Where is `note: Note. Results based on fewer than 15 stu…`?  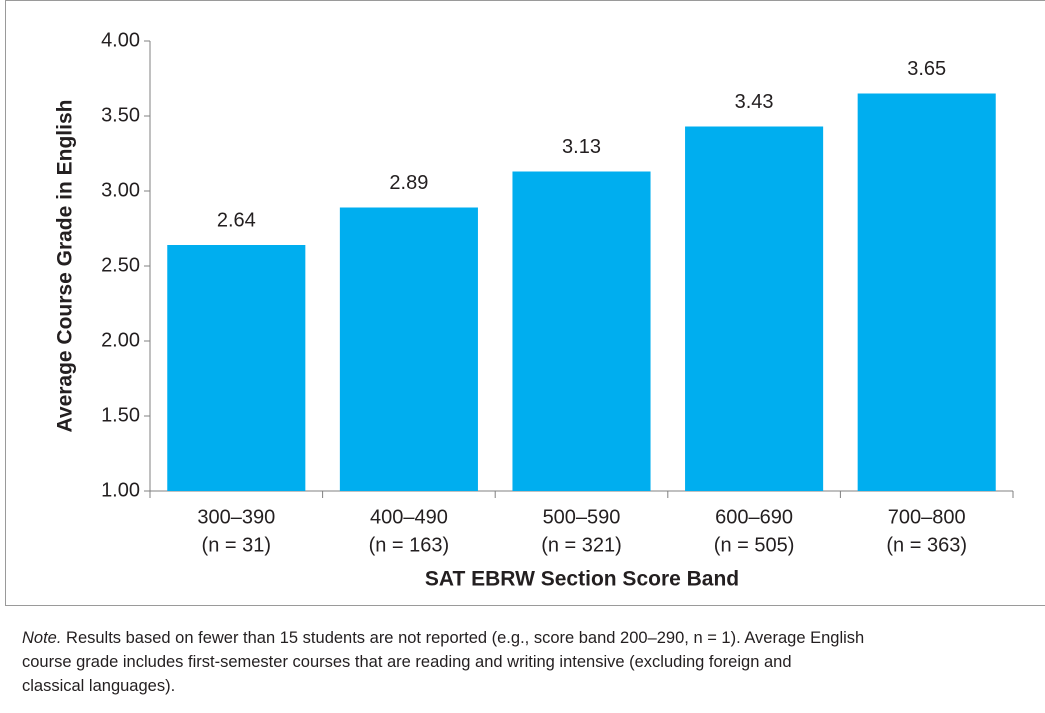
note: Note. Results based on fewer than 15 stu… is located at coordinates (533, 662).